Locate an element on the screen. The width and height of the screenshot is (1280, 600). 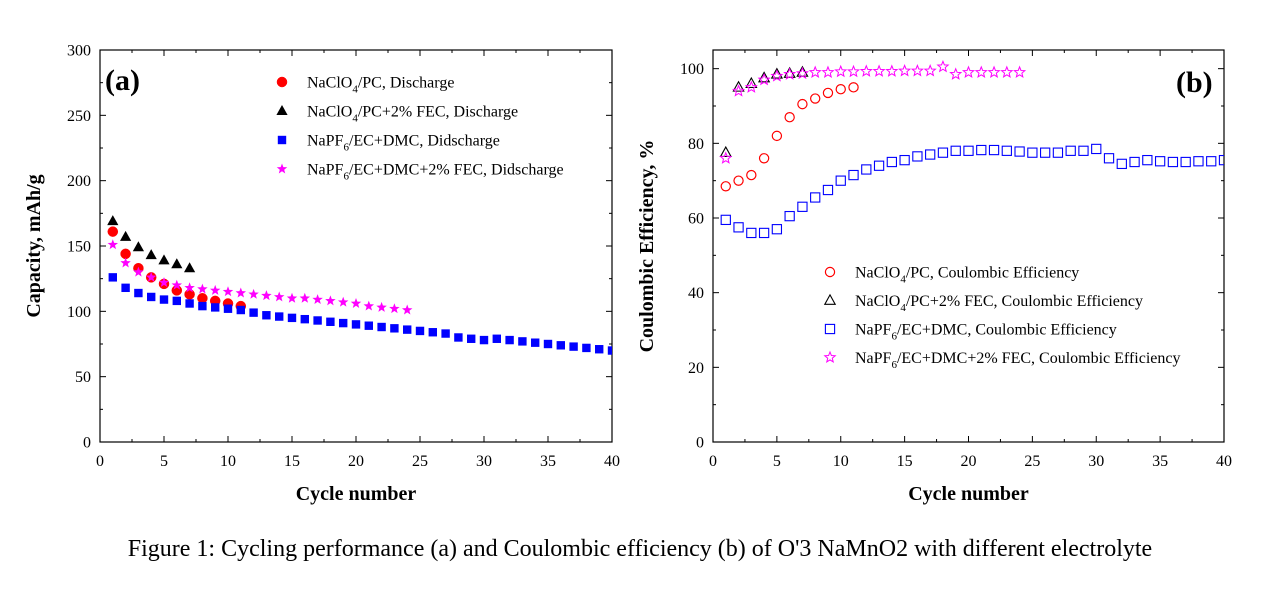
panel-label: (b) is located at coordinates (1194, 82).